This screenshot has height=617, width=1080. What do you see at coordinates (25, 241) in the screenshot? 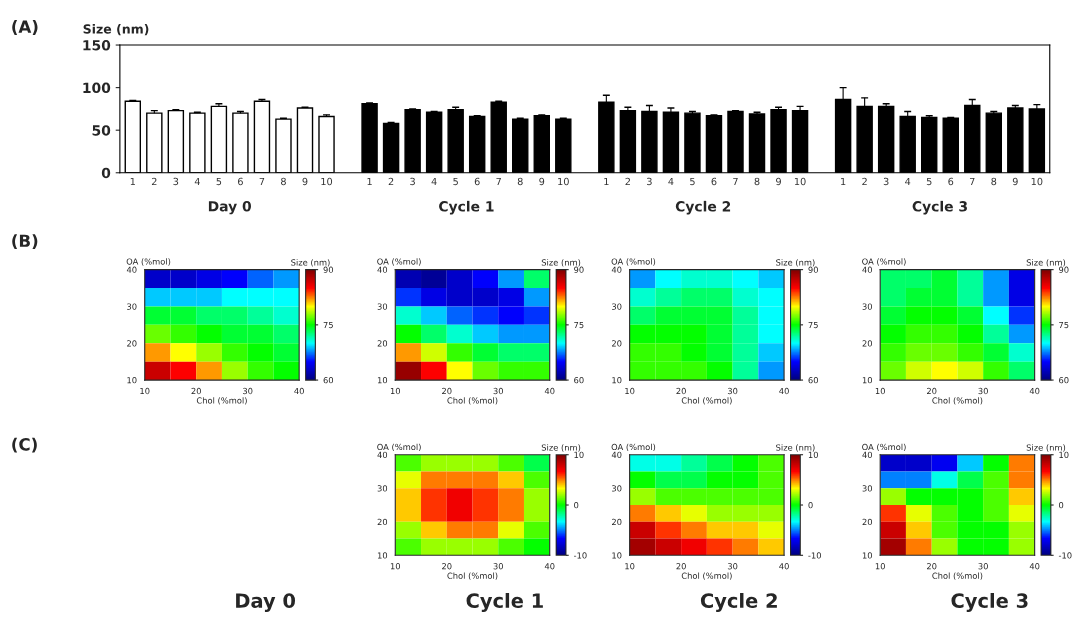
I see `text: (B)` at bounding box center [25, 241].